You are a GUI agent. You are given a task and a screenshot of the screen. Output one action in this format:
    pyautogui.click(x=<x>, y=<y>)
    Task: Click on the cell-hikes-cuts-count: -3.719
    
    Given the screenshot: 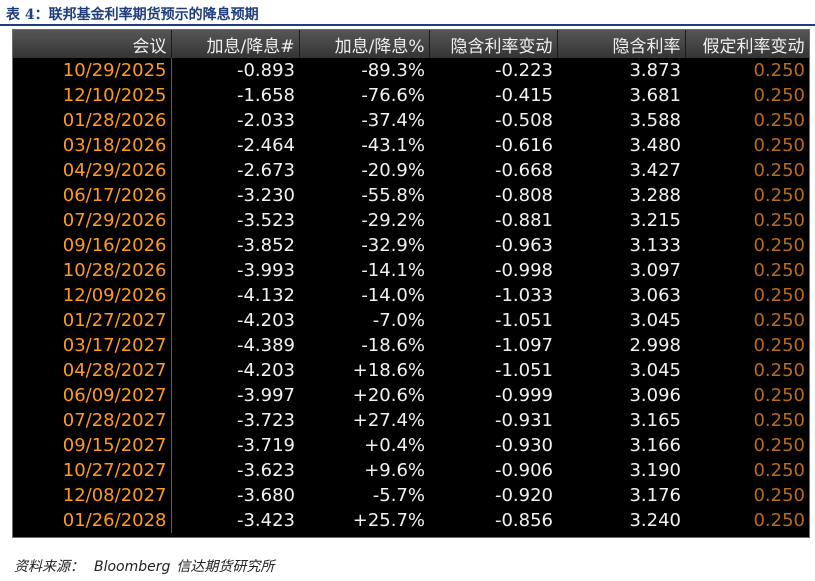 What is the action you would take?
    pyautogui.click(x=265, y=445)
    